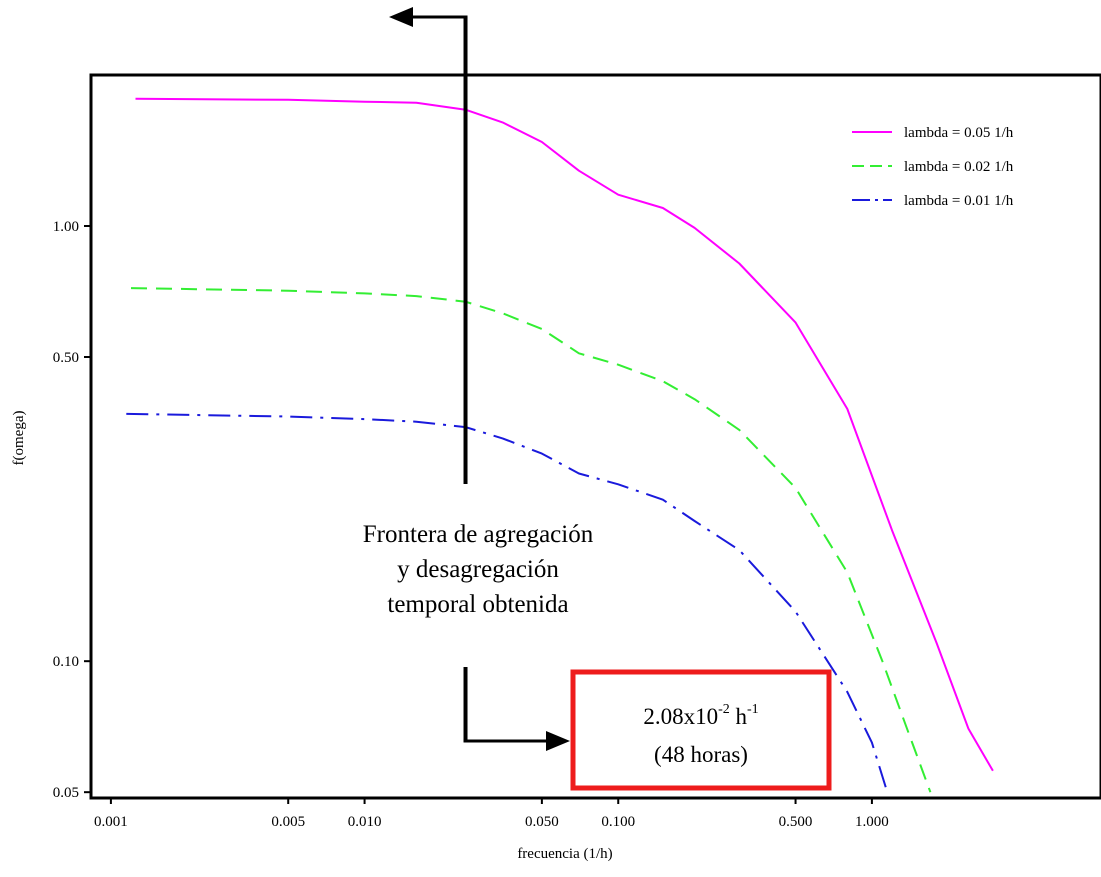  I want to click on x-tick-label: 1.000, so click(872, 822).